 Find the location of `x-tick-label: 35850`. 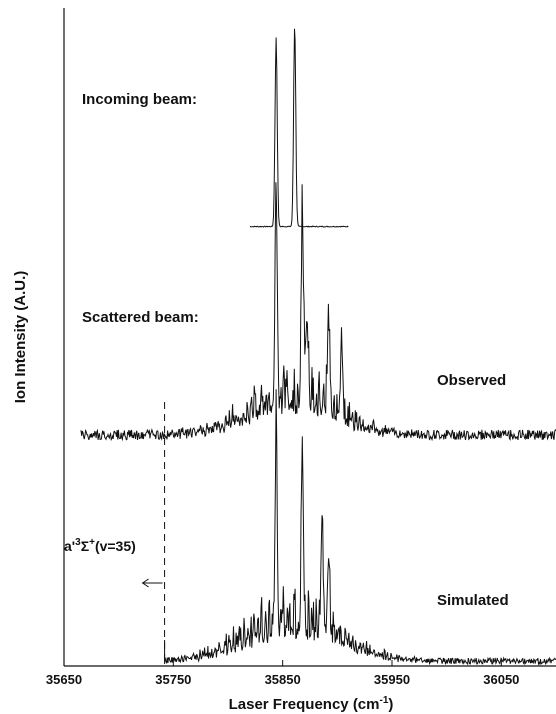

x-tick-label: 35850 is located at coordinates (283, 679).